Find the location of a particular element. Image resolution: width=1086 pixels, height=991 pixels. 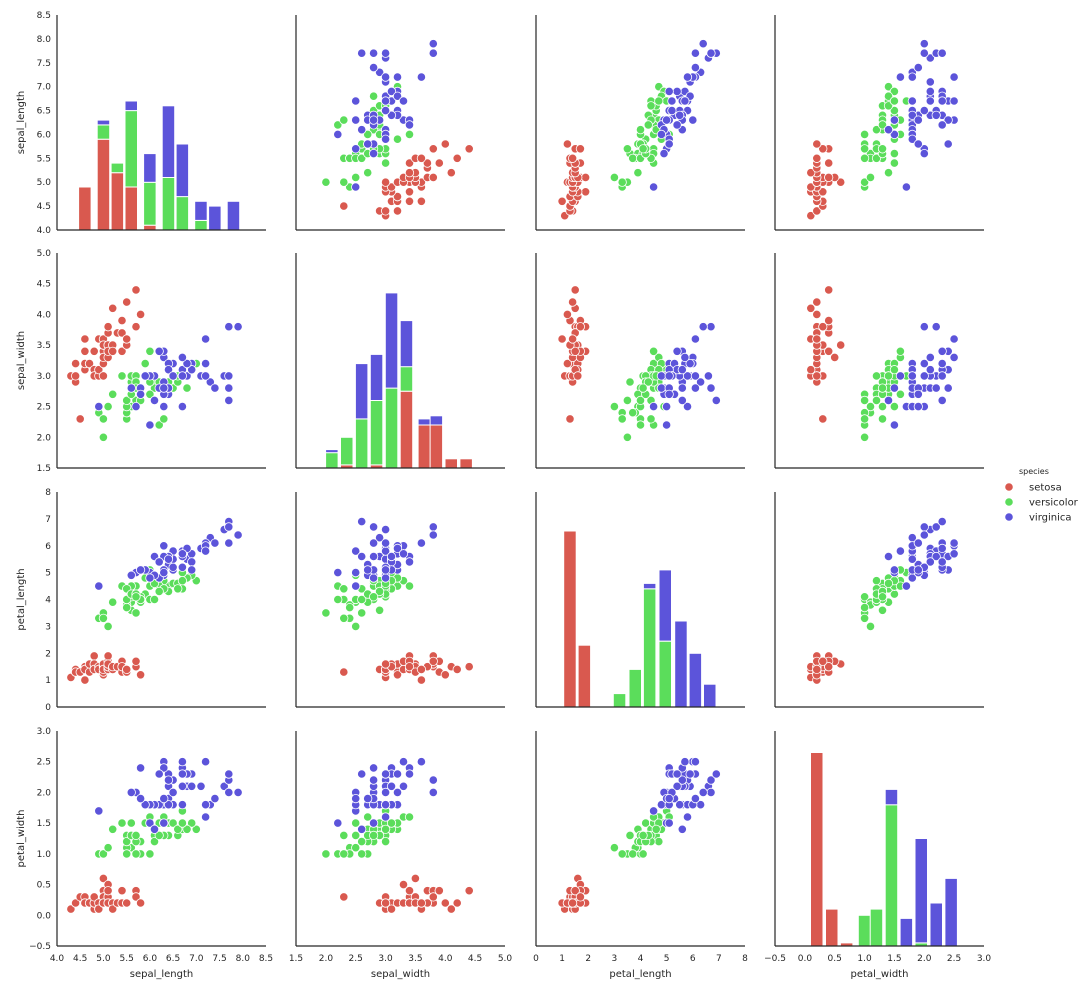

x-tick-label: 1.5 is located at coordinates (894, 959).